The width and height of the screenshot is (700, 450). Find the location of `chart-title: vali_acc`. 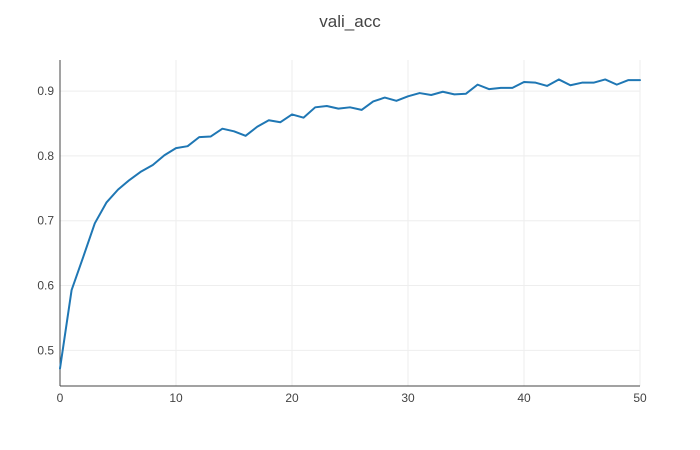

chart-title: vali_acc is located at coordinates (350, 21).